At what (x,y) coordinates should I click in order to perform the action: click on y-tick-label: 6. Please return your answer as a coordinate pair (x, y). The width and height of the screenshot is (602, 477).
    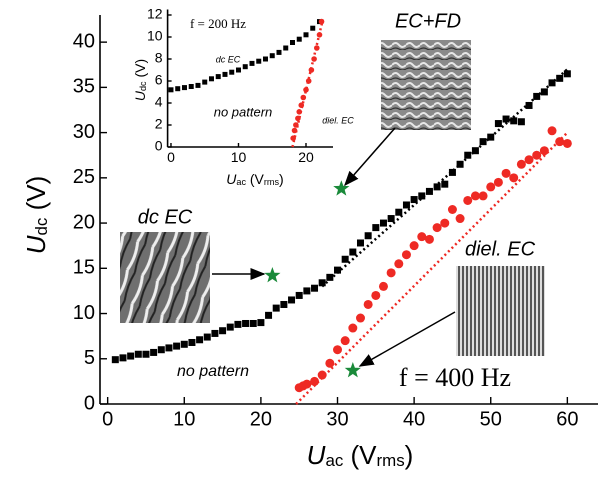
    Looking at the image, I should click on (159, 80).